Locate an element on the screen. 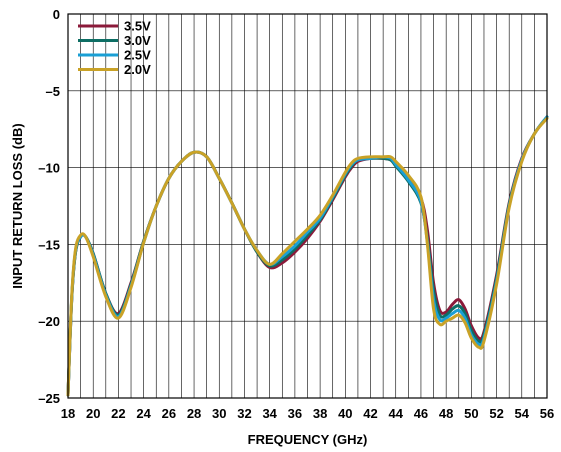  y-tick-label: –10 is located at coordinates (49, 168).